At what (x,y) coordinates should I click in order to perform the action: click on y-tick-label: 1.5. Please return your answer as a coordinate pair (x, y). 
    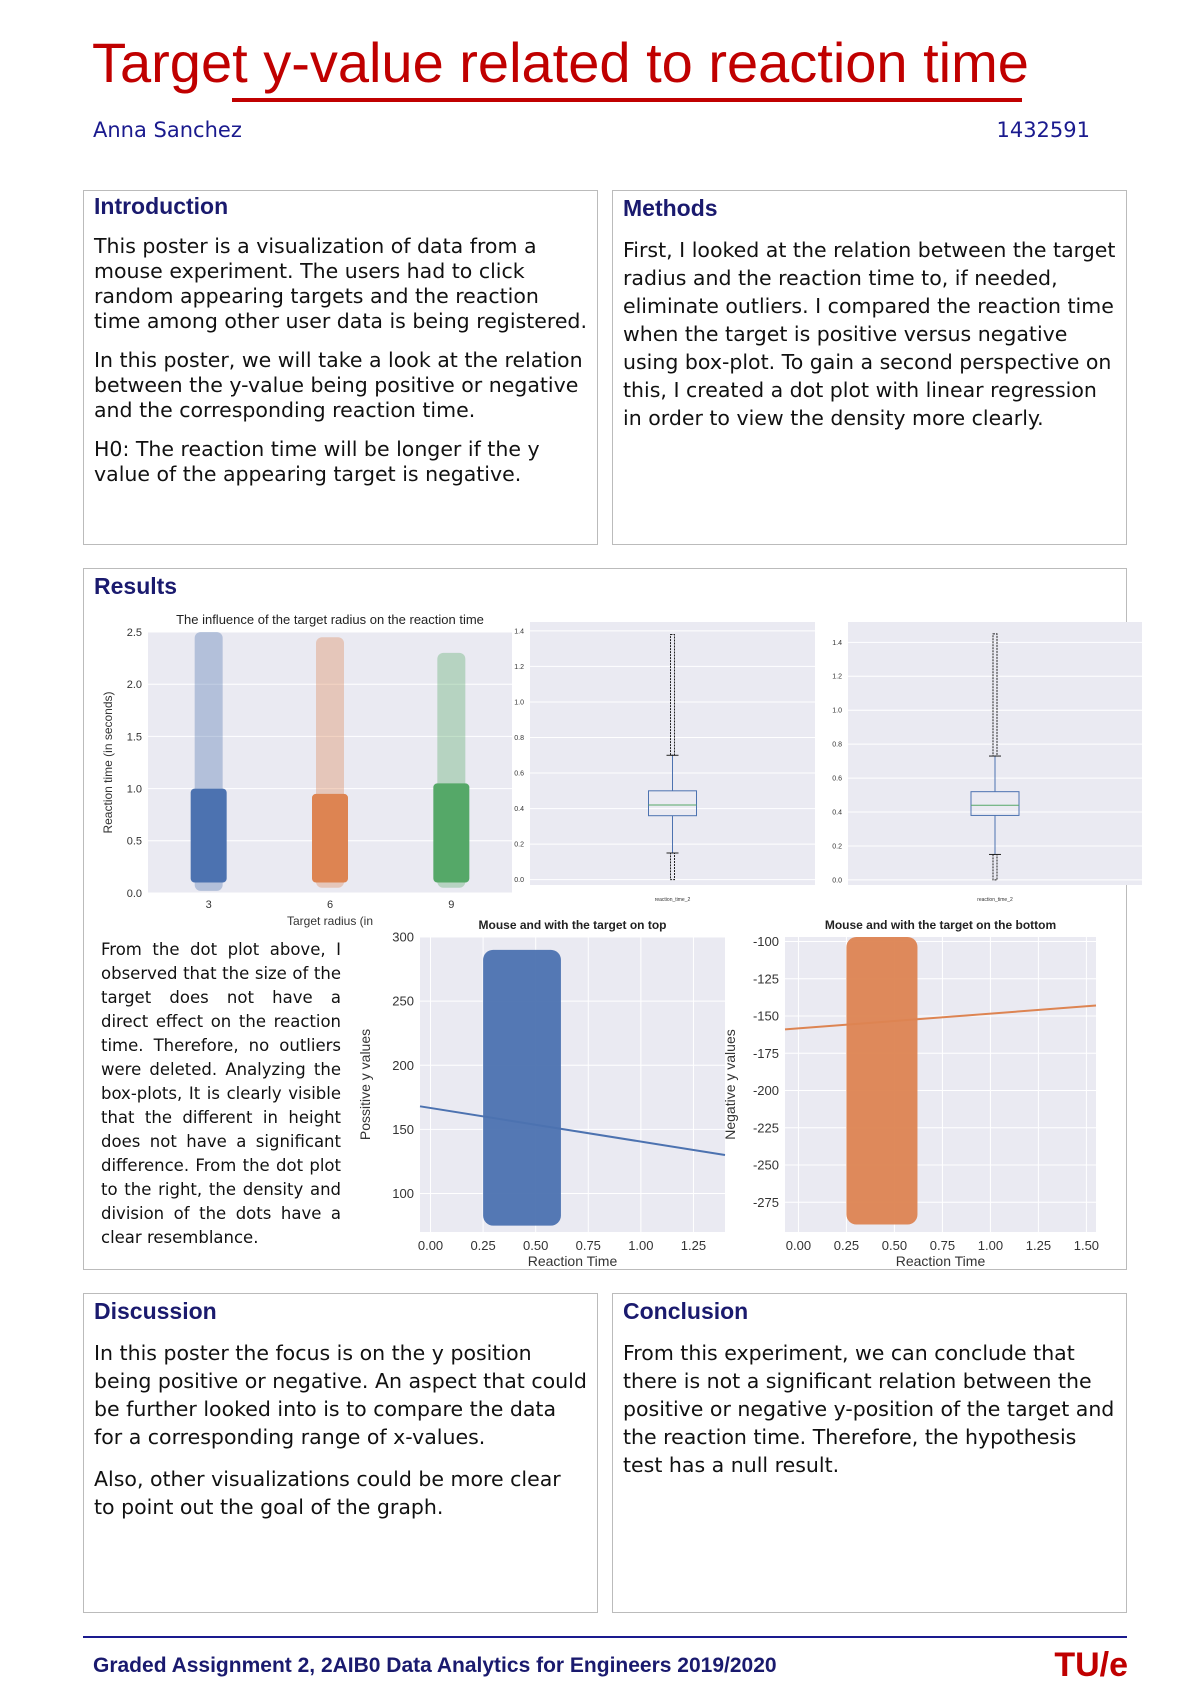
    Looking at the image, I should click on (134, 737).